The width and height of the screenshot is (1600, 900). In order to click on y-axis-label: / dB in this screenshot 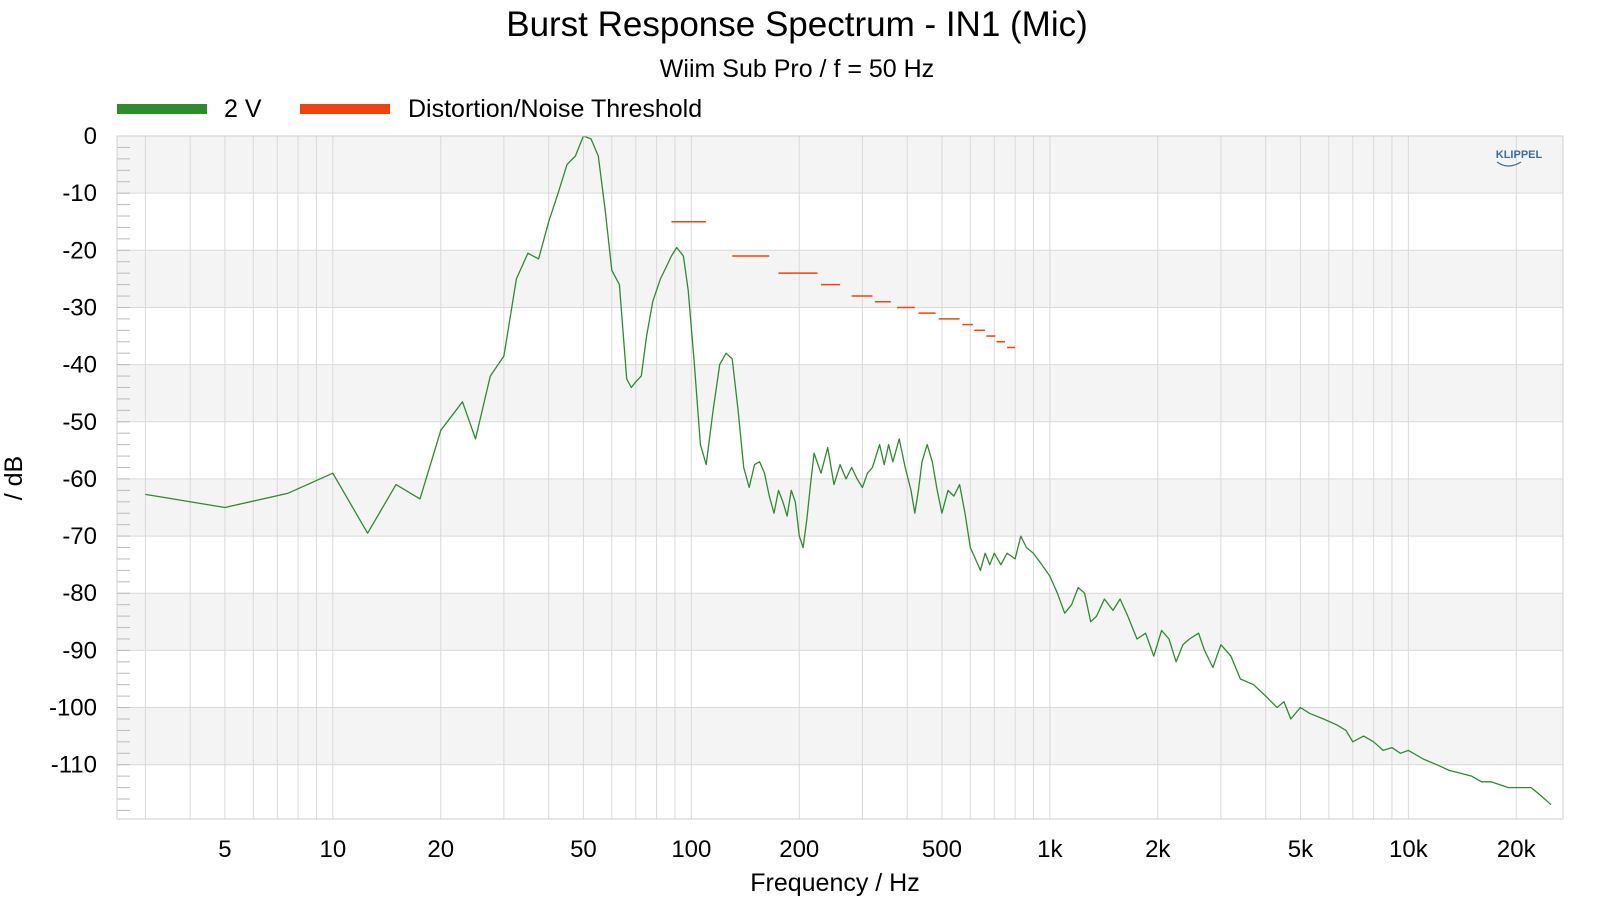, I will do `click(14, 478)`.